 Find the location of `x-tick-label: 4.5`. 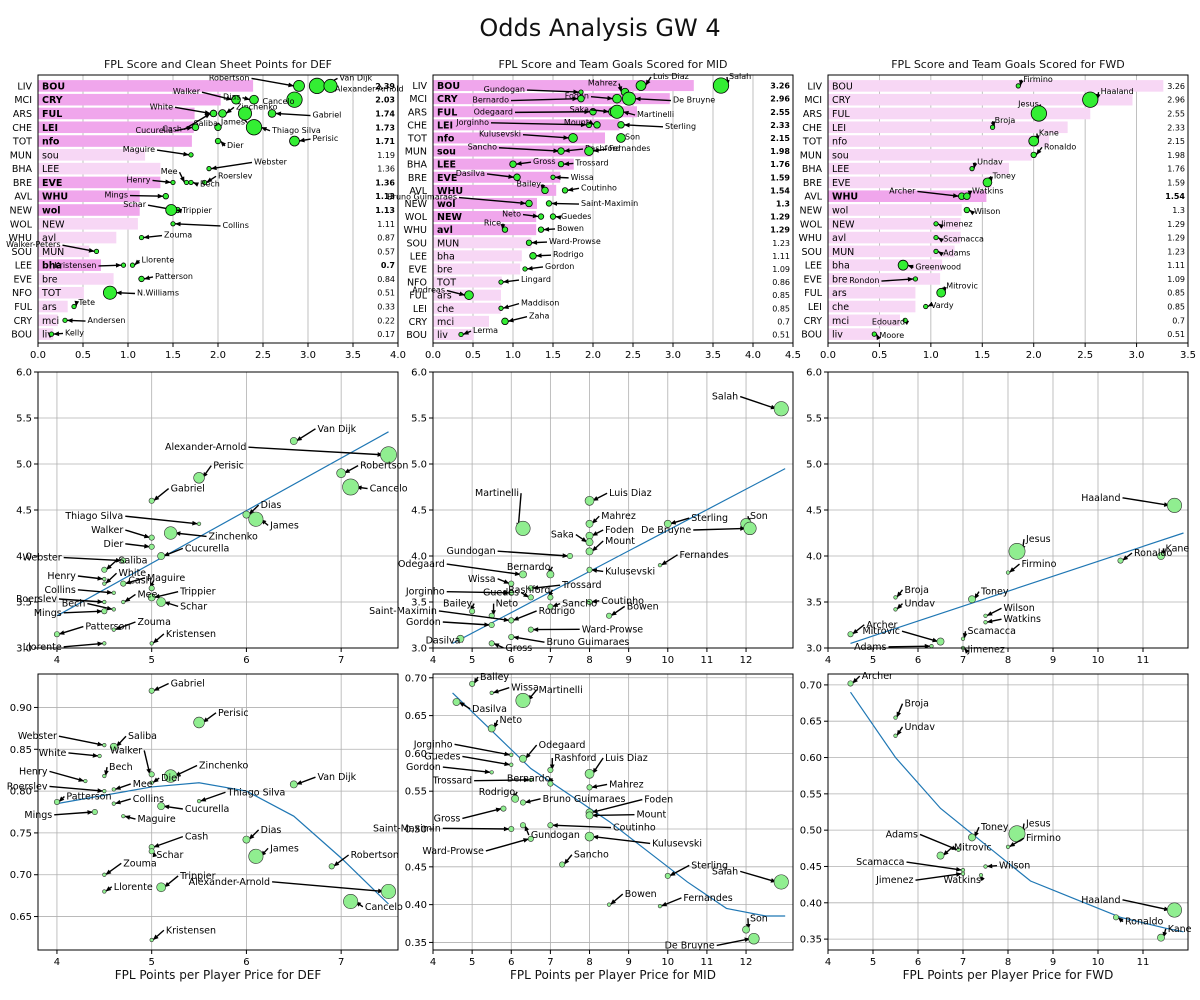

x-tick-label: 4.5 is located at coordinates (793, 355).